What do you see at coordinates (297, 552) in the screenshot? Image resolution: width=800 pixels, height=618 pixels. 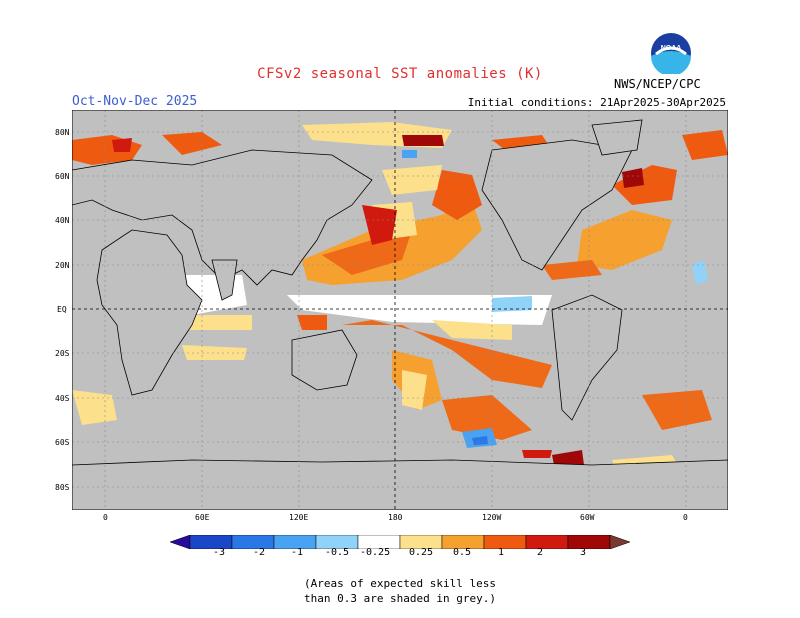 I see `colorbar-label: -1` at bounding box center [297, 552].